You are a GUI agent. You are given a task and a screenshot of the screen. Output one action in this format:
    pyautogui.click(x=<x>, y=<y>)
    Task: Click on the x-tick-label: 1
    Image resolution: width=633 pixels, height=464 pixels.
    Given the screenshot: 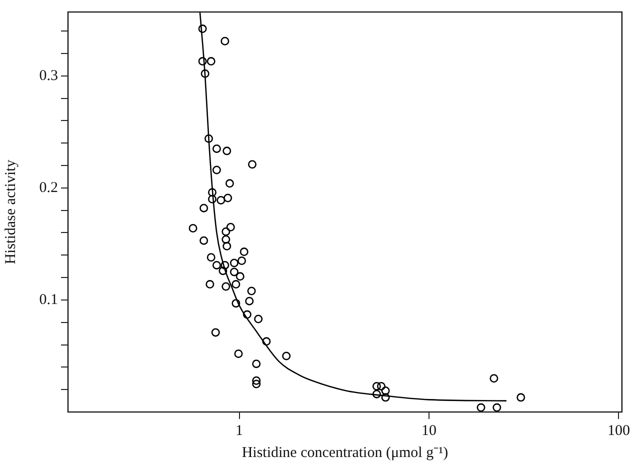 What is the action you would take?
    pyautogui.click(x=240, y=430)
    